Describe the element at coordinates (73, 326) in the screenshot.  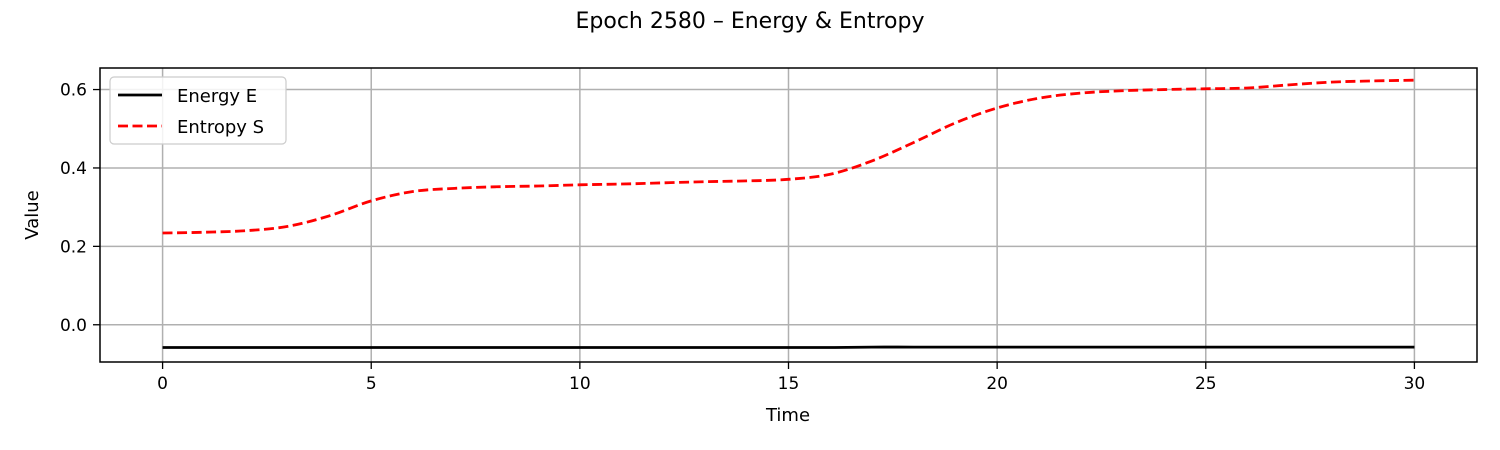
I see `y-tick-label: 0.0` at that location.